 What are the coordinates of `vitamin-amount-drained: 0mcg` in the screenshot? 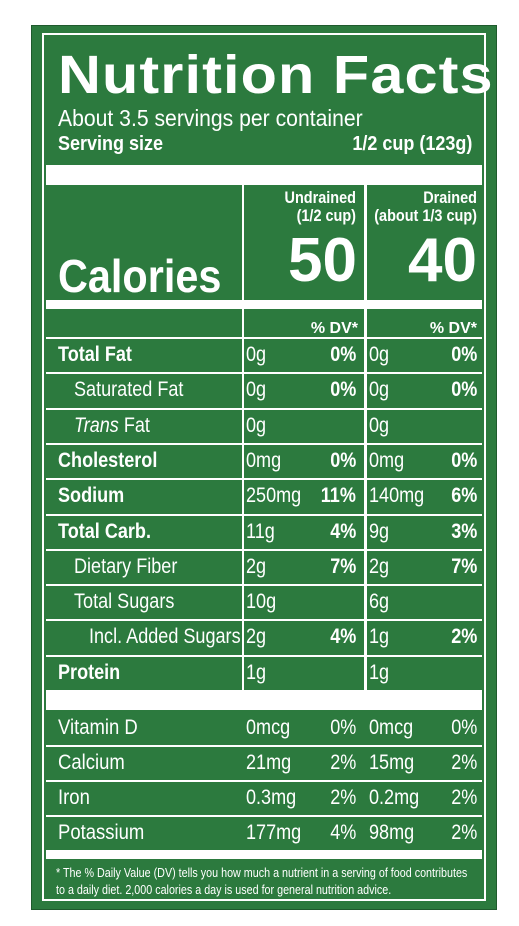 It's located at (391, 727).